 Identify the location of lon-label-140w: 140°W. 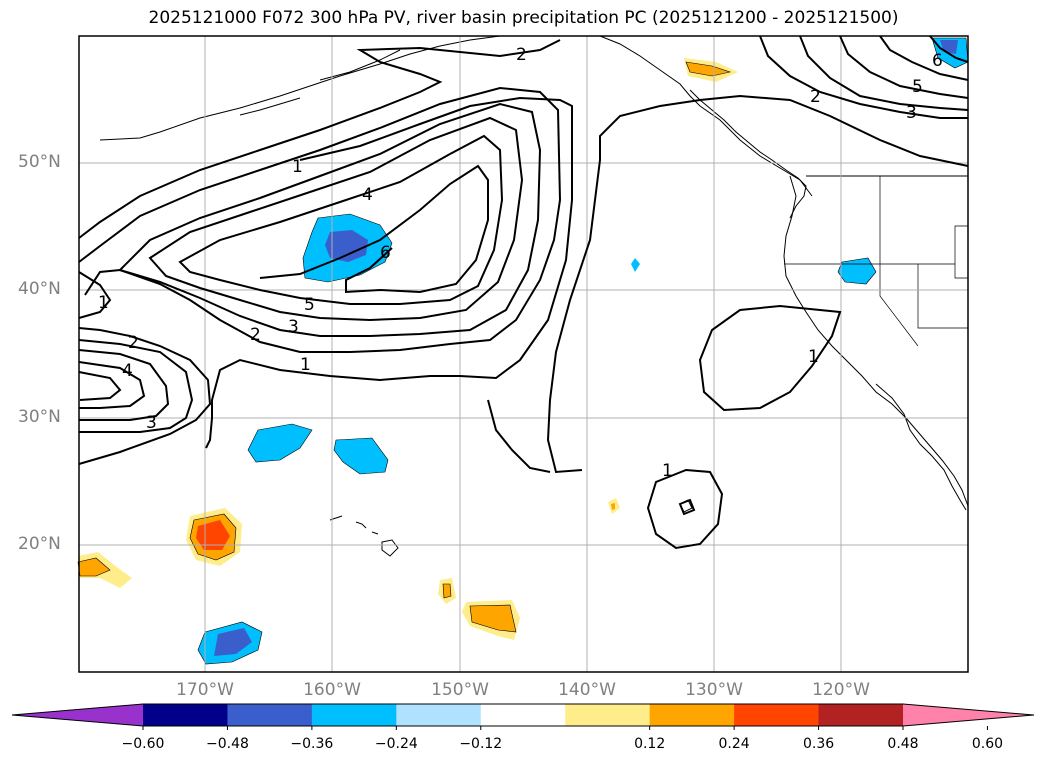
(587, 690).